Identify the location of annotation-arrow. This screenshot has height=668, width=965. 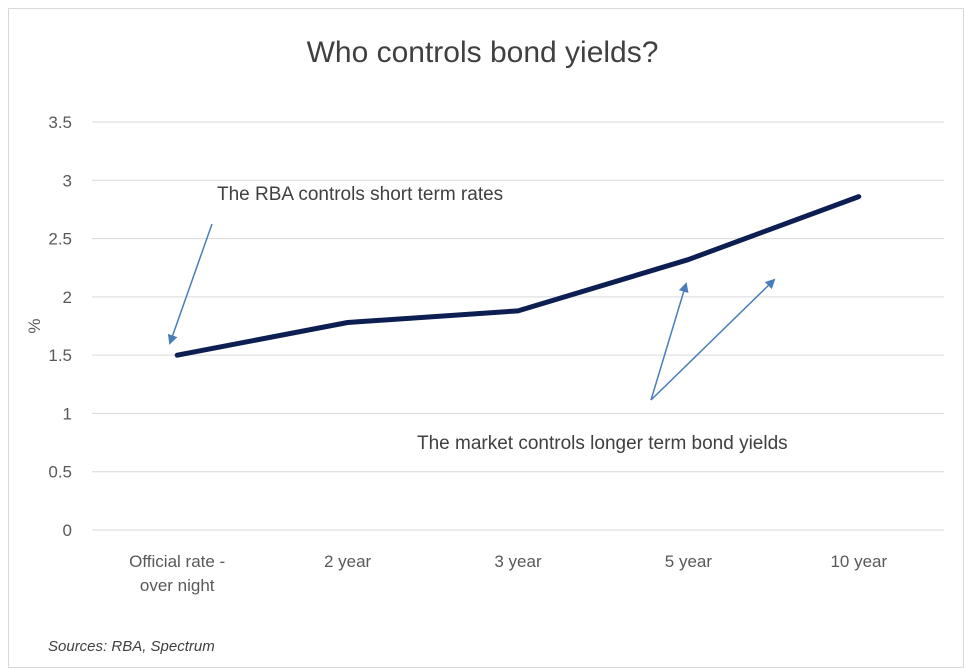
(191, 283).